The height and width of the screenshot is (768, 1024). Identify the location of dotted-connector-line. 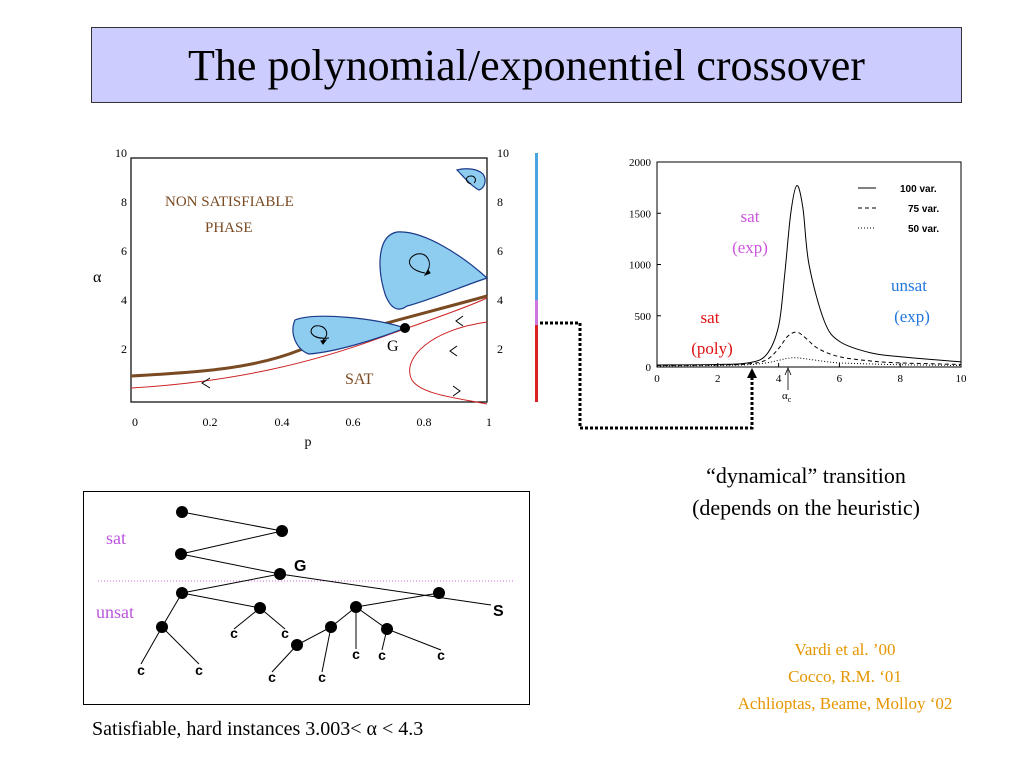
(647, 375).